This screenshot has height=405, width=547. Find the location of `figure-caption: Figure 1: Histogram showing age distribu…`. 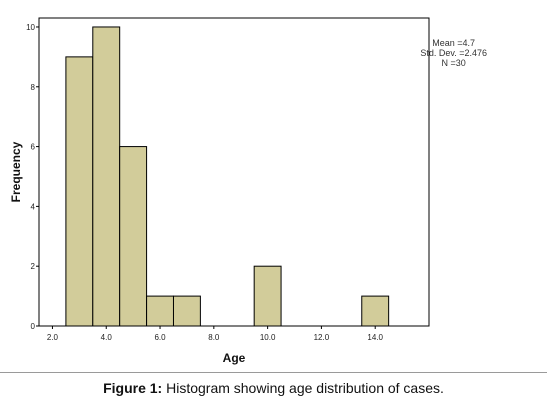

figure-caption: Figure 1: Histogram showing age distribu… is located at coordinates (273, 388).